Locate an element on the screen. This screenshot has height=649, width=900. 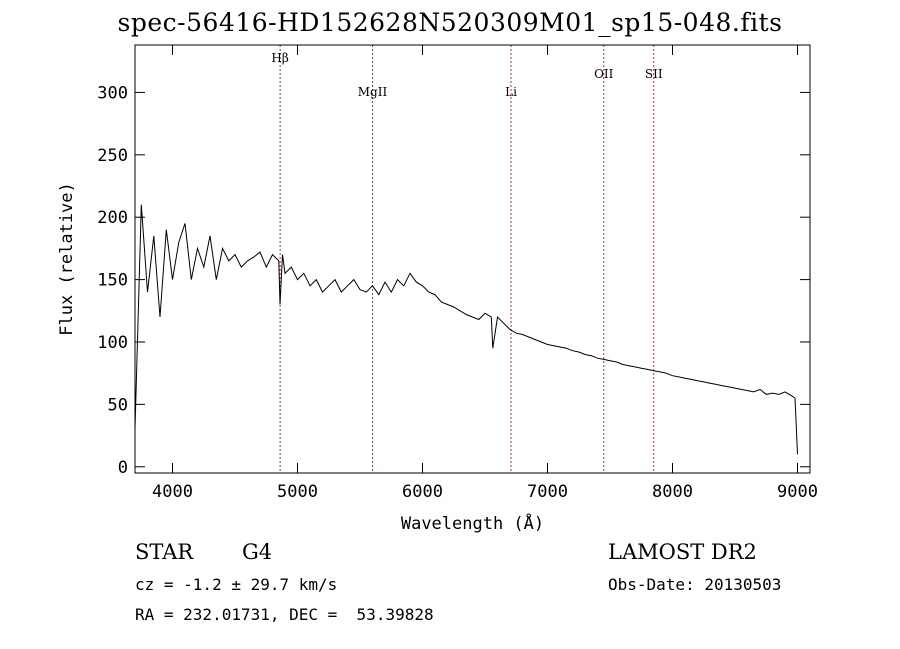
y-tick-label: 200 is located at coordinates (112, 218).